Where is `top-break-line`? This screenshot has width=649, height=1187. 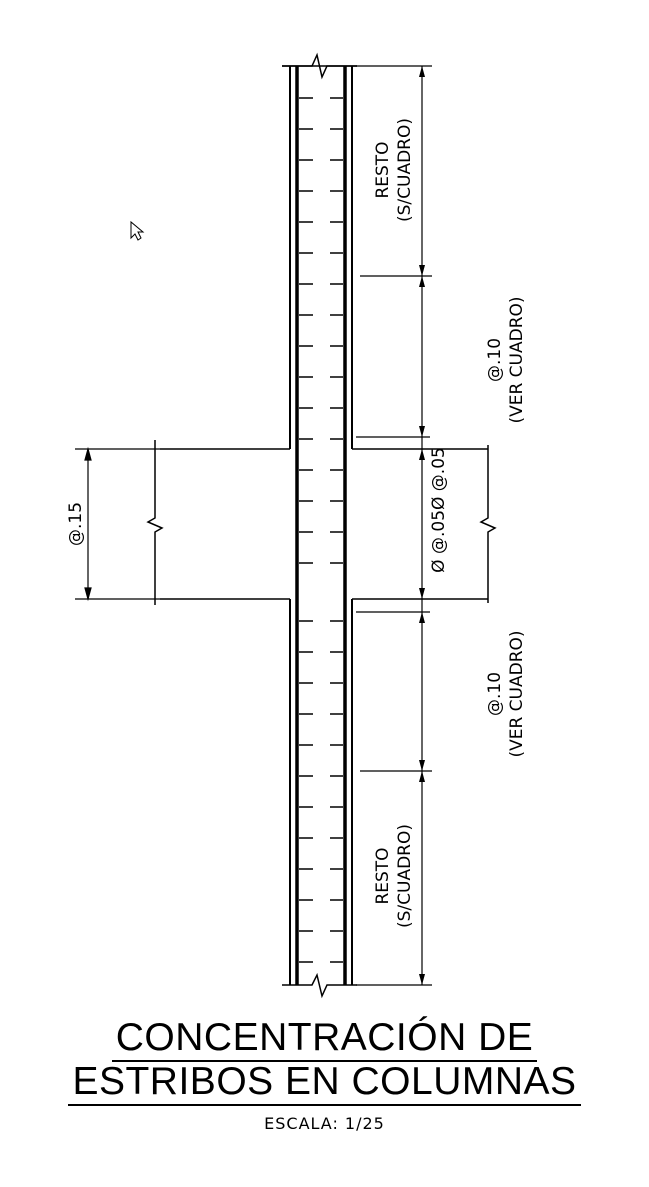 top-break-line is located at coordinates (319, 66).